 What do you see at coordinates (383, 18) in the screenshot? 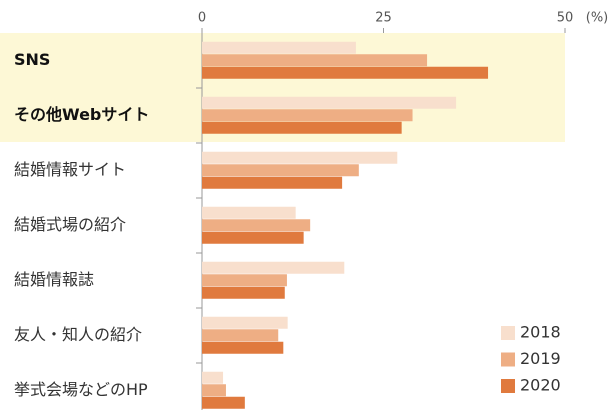
I see `x-tick-label: 25` at bounding box center [383, 18].